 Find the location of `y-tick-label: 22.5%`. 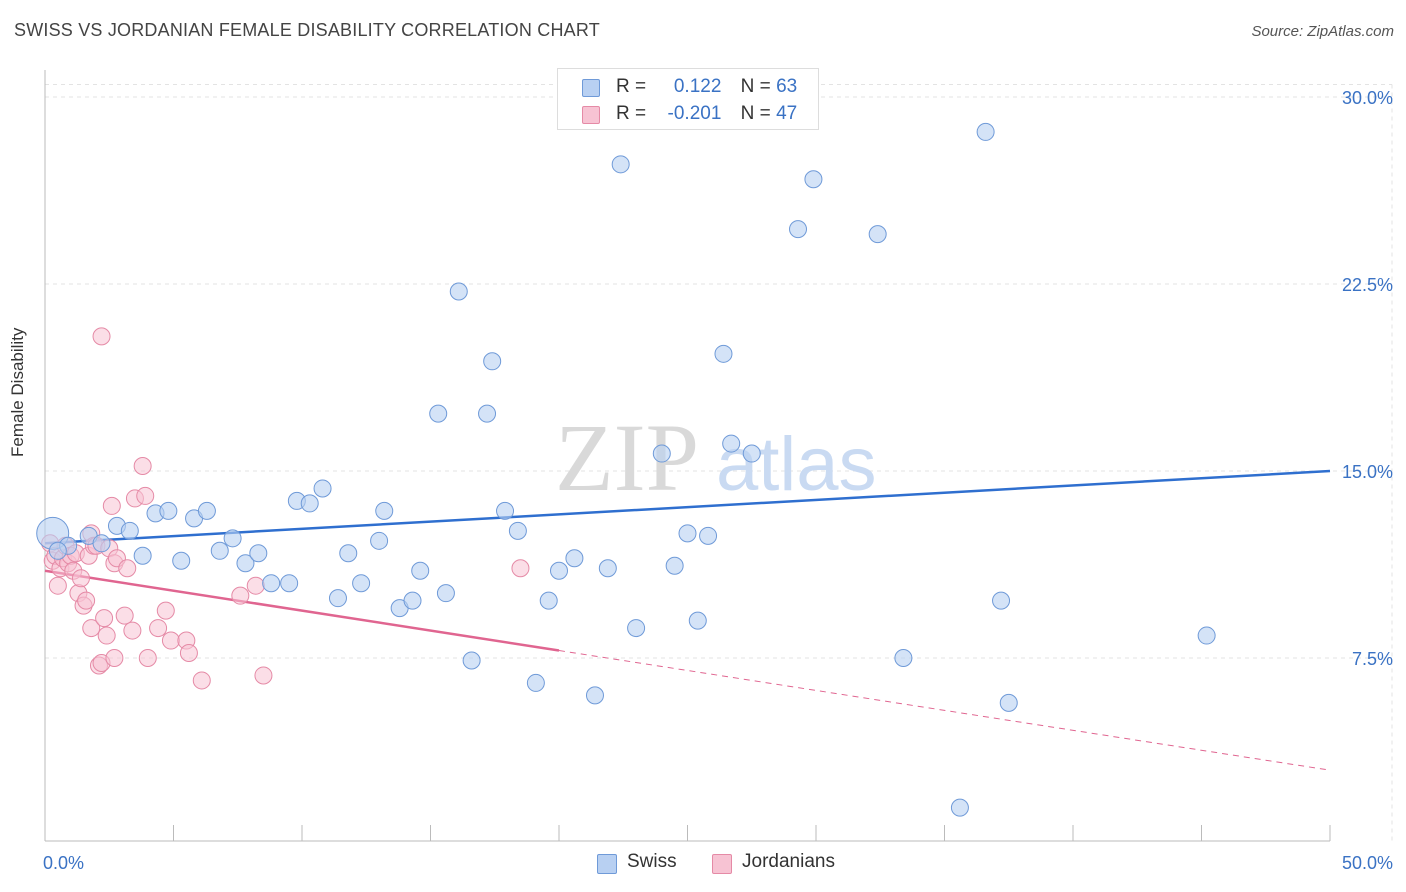

y-tick-label: 22.5% is located at coordinates (1367, 285).